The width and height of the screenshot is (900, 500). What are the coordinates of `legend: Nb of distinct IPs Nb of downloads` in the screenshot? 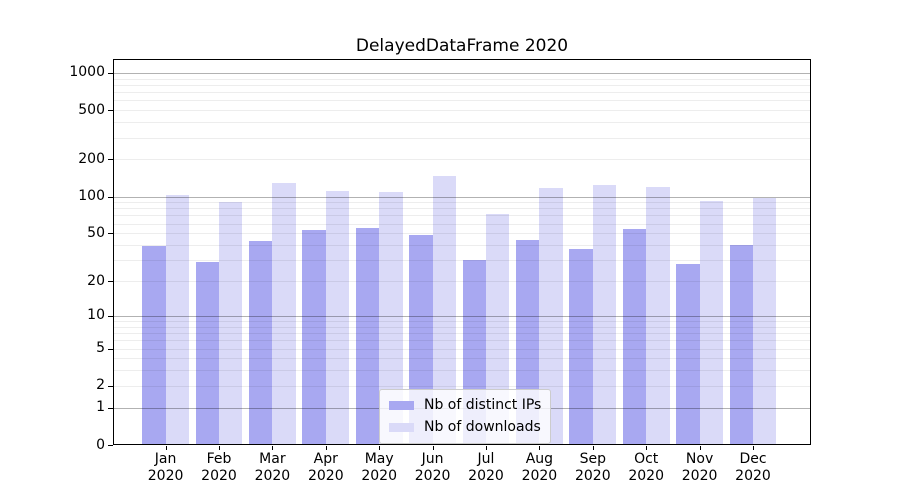 It's located at (465, 416).